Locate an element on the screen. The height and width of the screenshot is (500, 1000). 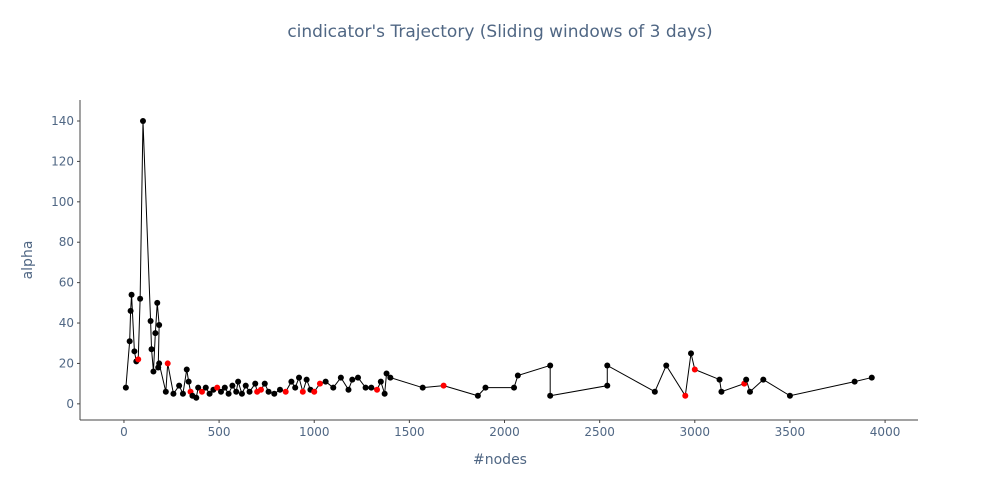
y-tick-label: 140 is located at coordinates (62, 121).